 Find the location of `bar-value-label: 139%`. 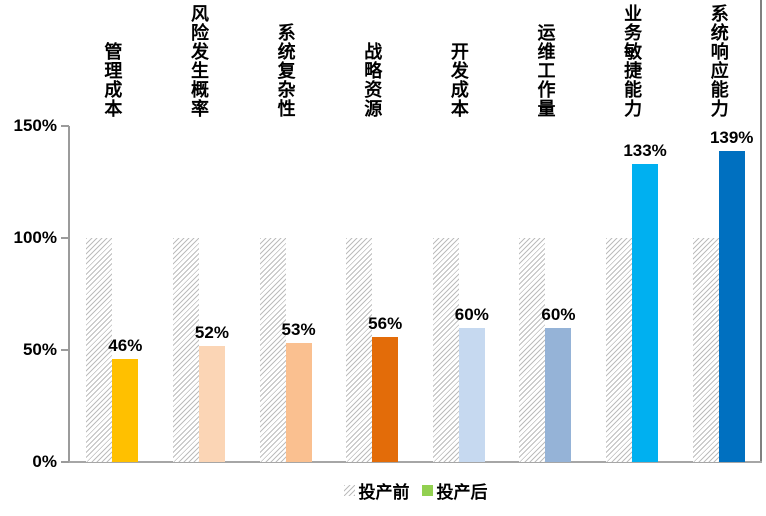

bar-value-label: 139% is located at coordinates (731, 137).